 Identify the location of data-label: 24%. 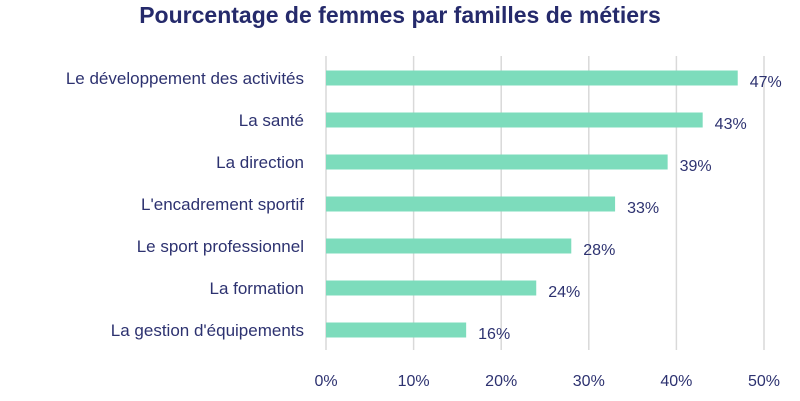
(564, 292).